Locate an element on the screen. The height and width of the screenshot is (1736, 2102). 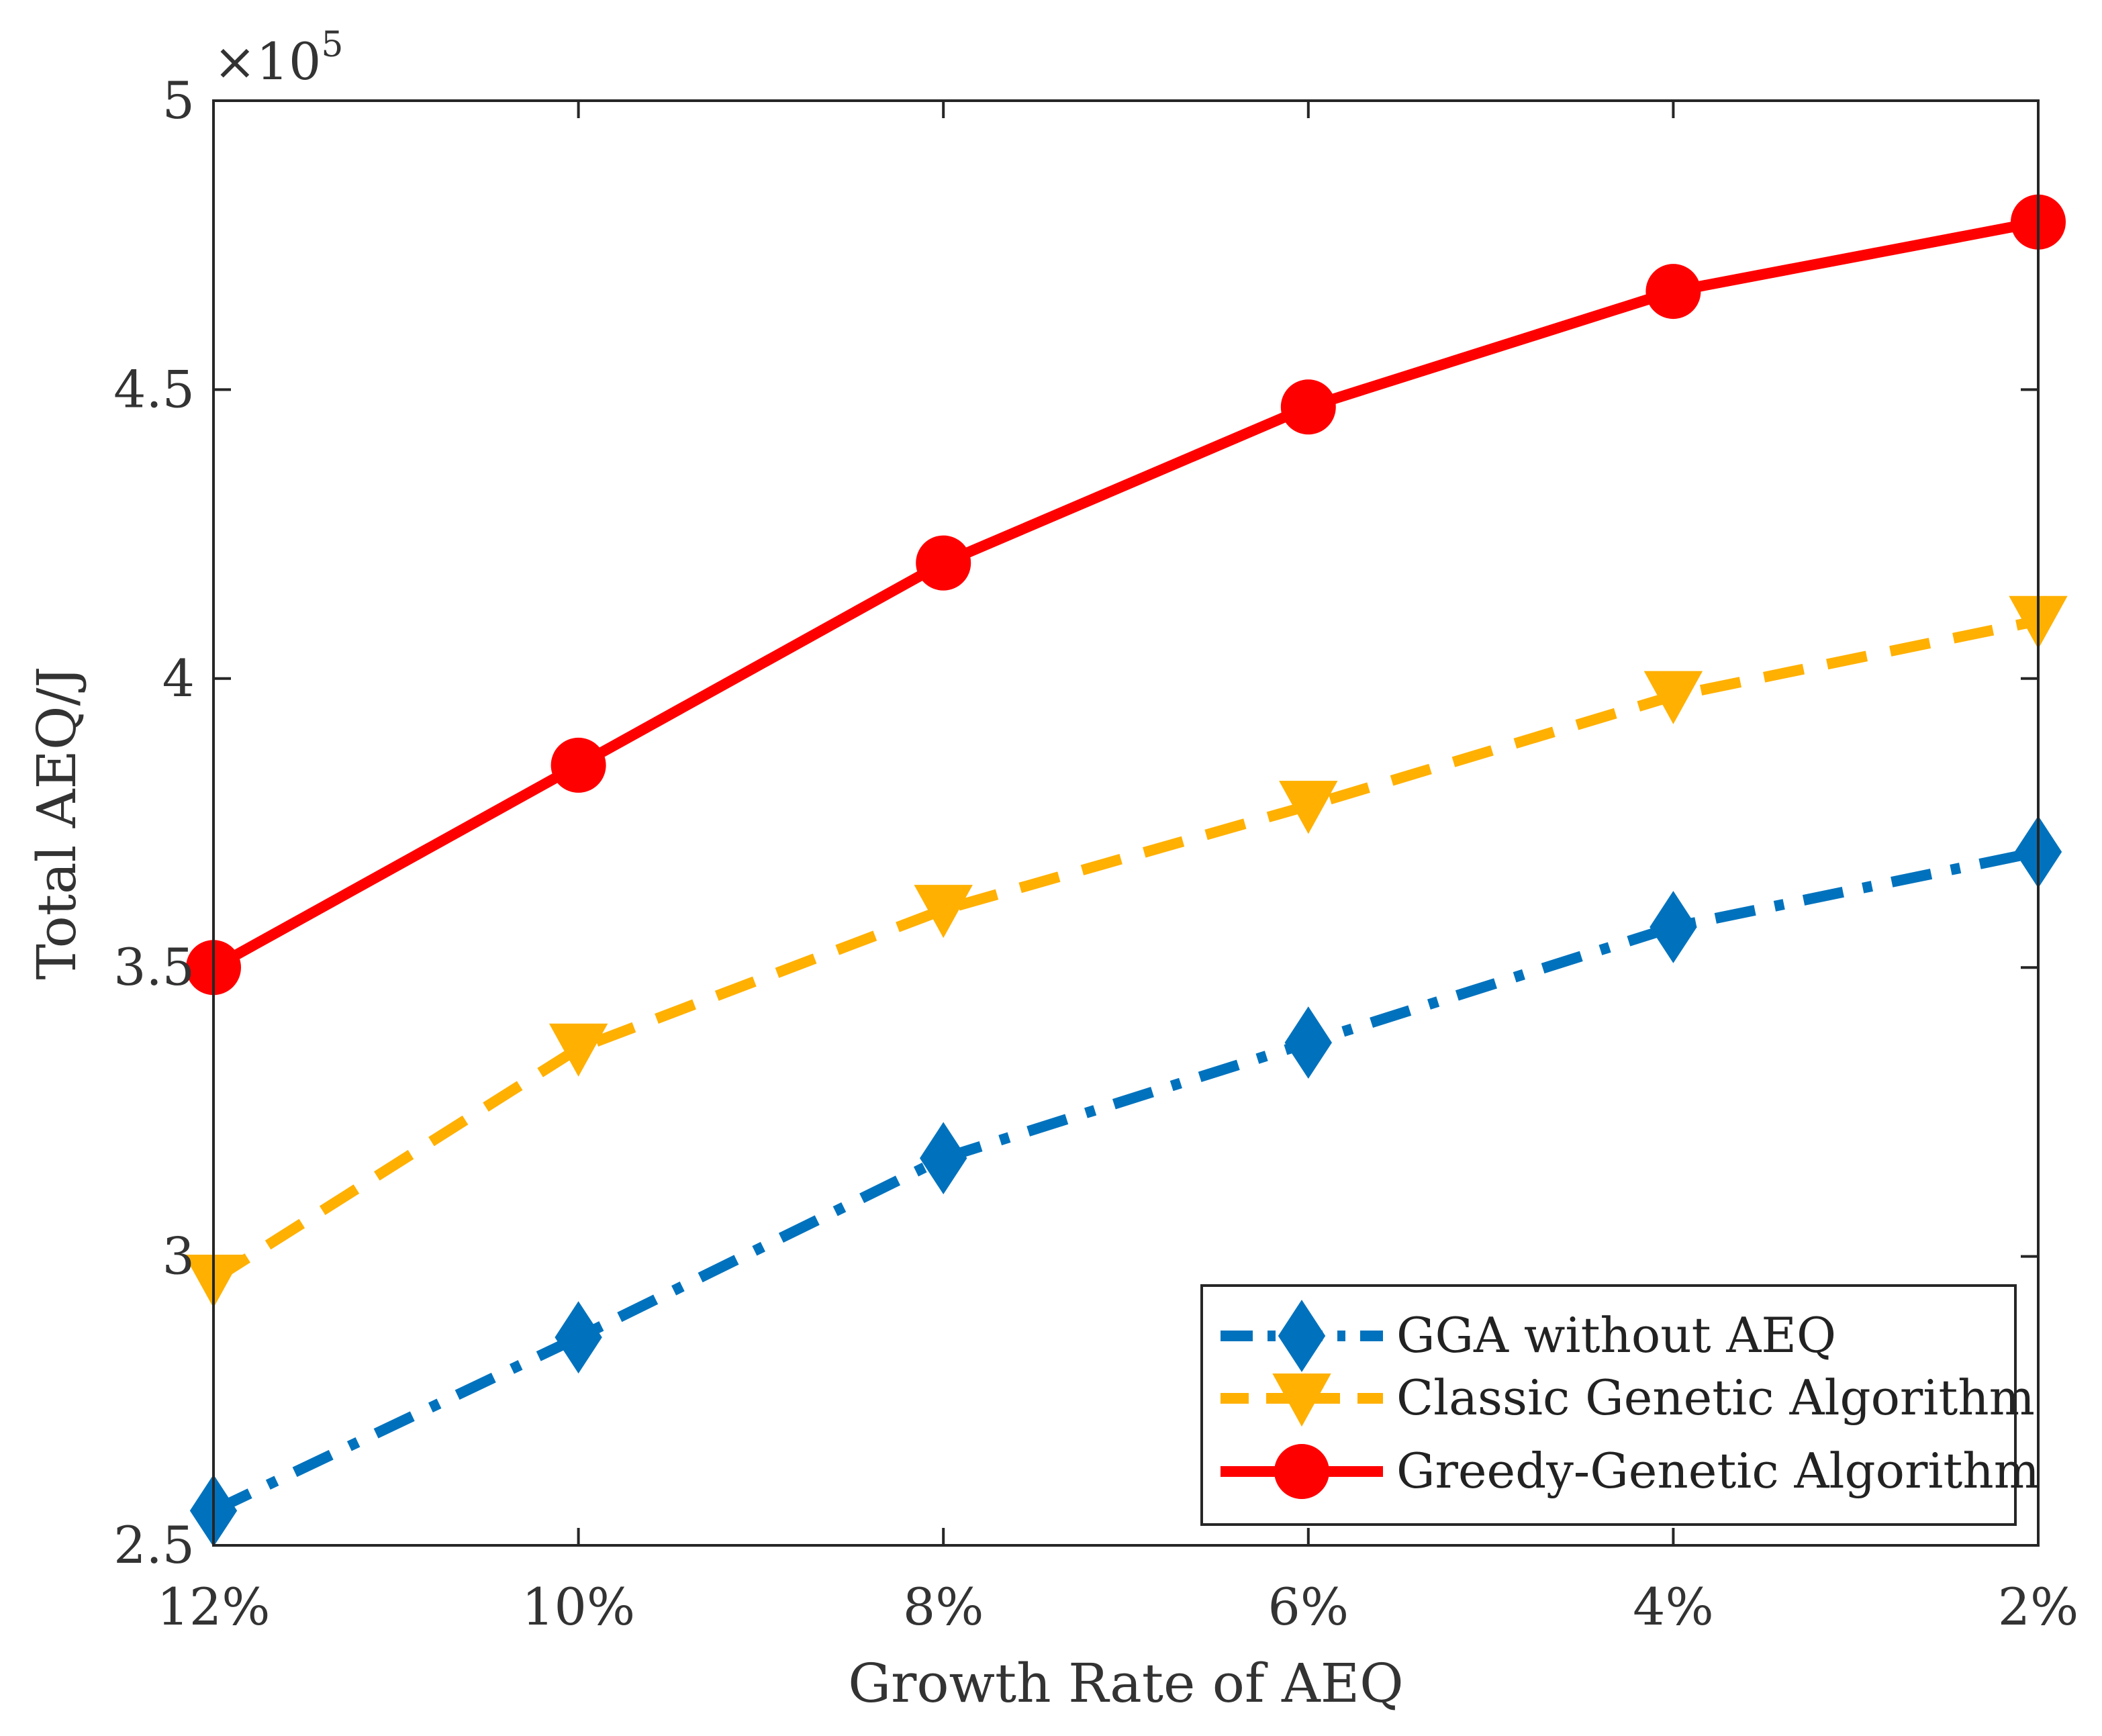
x-tick-label: 10% is located at coordinates (578, 1607).